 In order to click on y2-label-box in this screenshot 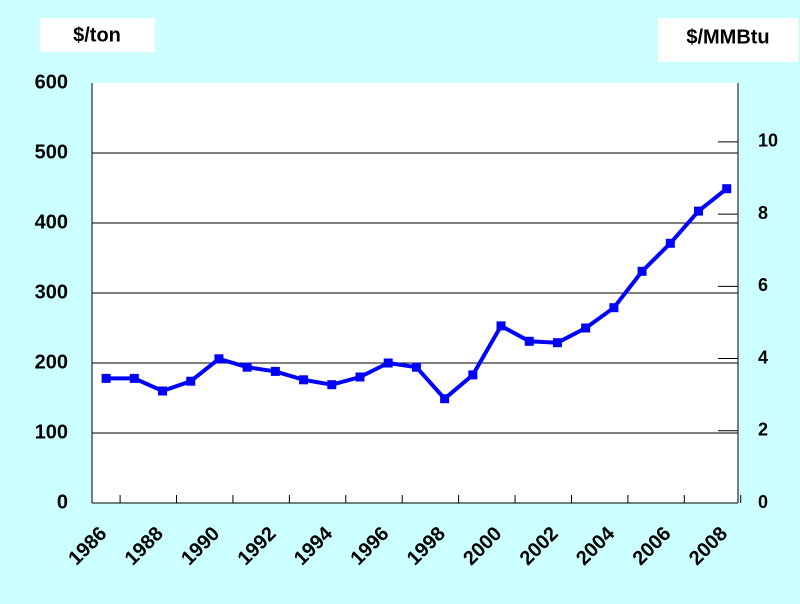, I will do `click(728, 40)`.